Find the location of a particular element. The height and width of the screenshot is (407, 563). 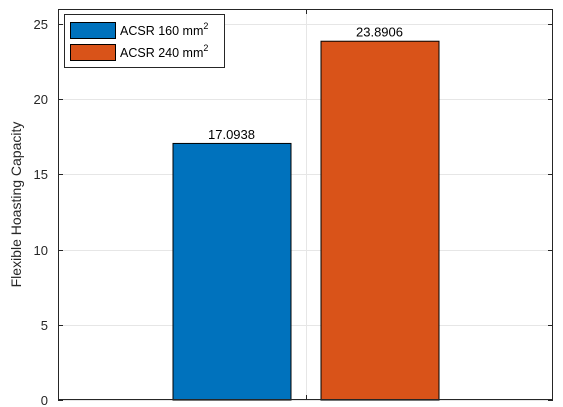

bar-value-label-2: 23.8906 is located at coordinates (379, 32).